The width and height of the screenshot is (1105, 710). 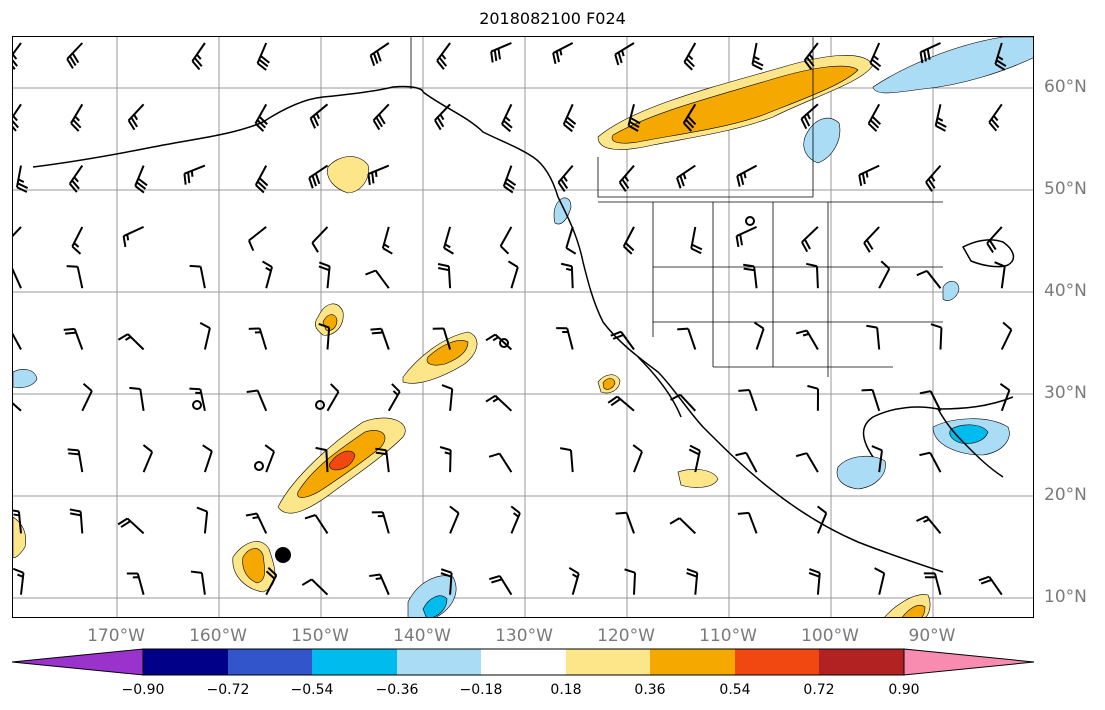 What do you see at coordinates (228, 690) in the screenshot?
I see `colorbar-tick: −0.72` at bounding box center [228, 690].